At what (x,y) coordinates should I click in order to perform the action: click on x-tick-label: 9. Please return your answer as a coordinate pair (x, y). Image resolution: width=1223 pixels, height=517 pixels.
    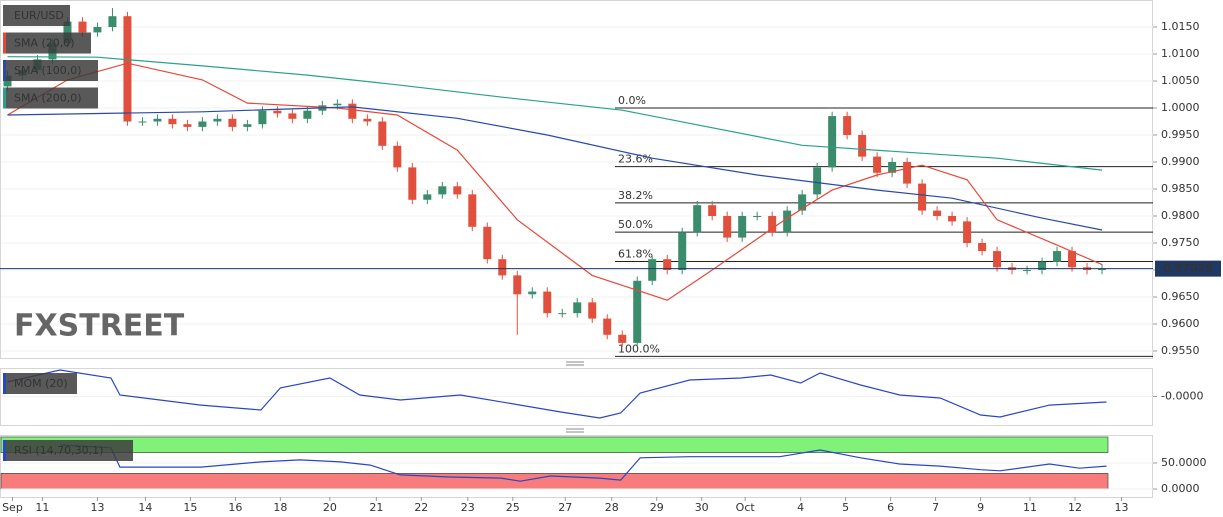
    Looking at the image, I should click on (980, 507).